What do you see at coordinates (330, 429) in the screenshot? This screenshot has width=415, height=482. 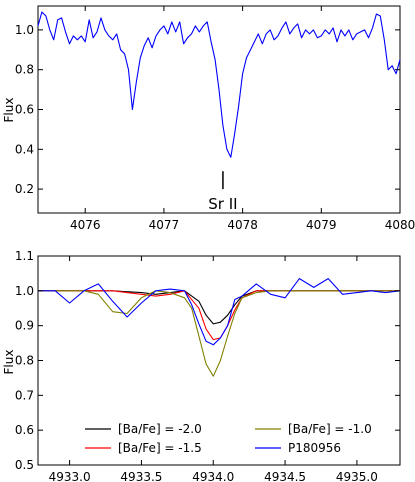 I see `legend-label-ba-fe-minus-1-0: [Ba/Fe] = -1.0` at bounding box center [330, 429].